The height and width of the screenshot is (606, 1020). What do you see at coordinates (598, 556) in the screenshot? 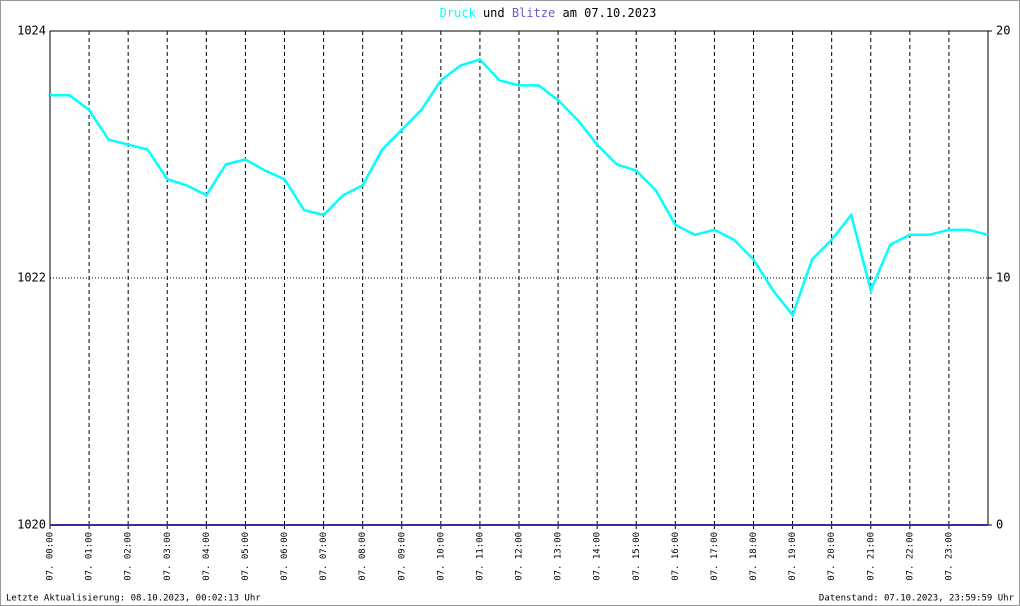
I see `x-tick-label: 07. 14:00` at bounding box center [598, 556].